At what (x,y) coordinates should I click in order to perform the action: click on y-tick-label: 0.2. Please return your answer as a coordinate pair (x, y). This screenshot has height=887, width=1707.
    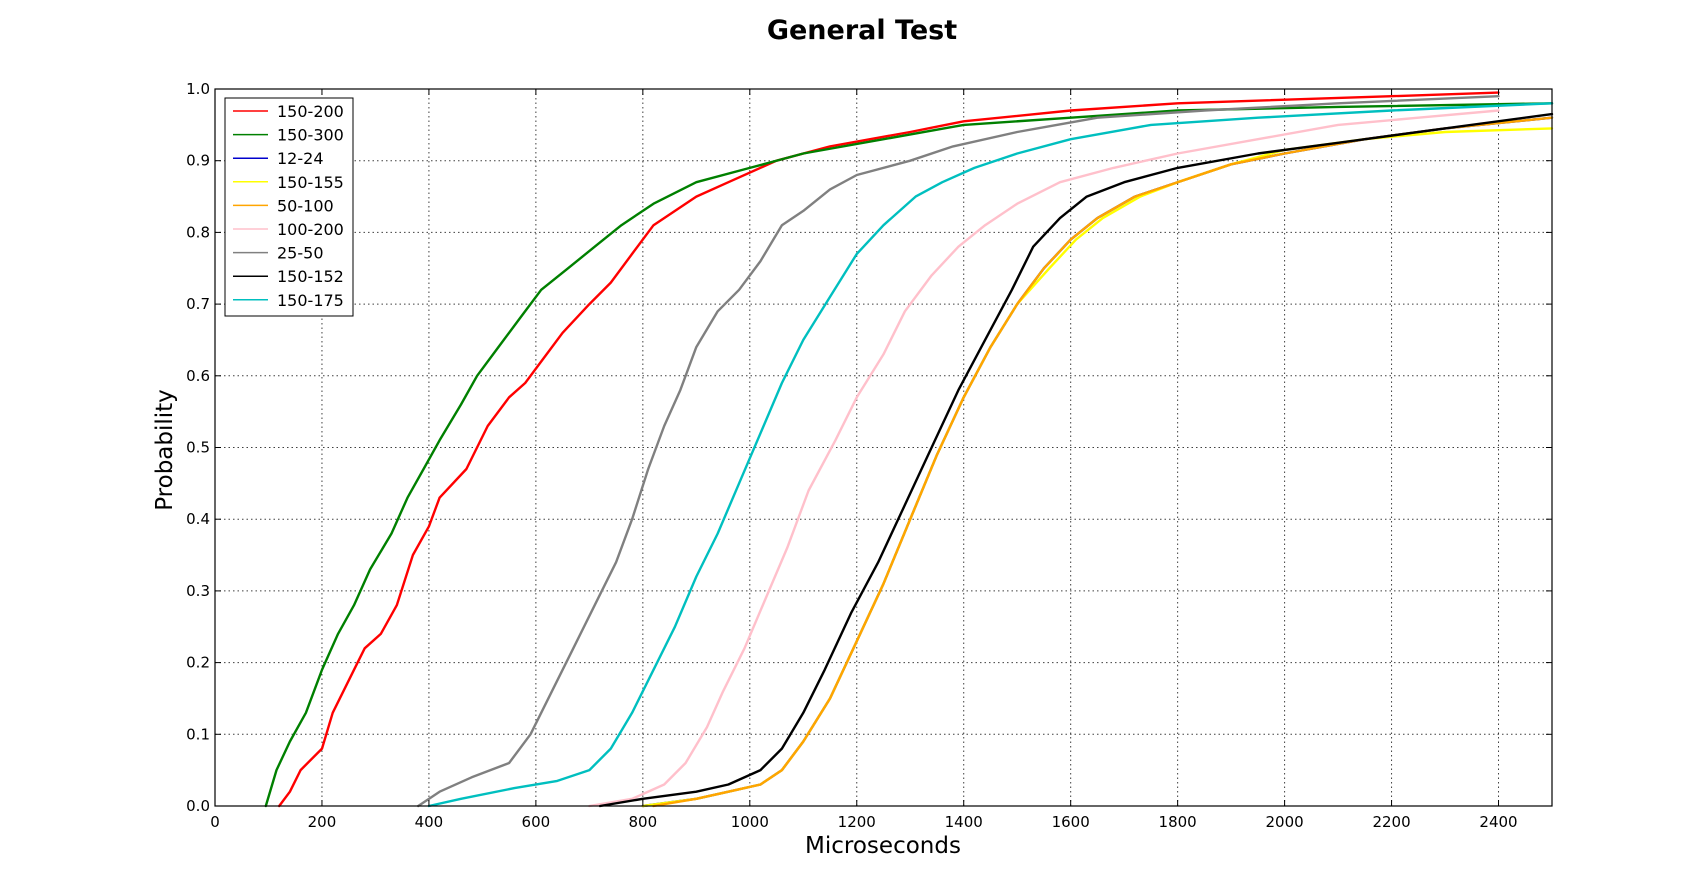
    Looking at the image, I should click on (198, 663).